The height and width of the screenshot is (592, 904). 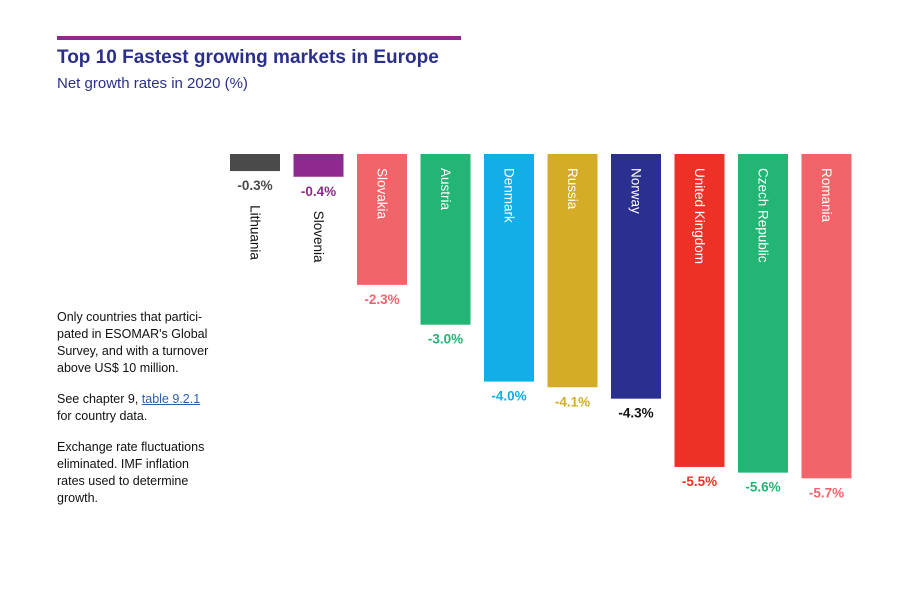 I want to click on bar-czech-republic, so click(x=763, y=313).